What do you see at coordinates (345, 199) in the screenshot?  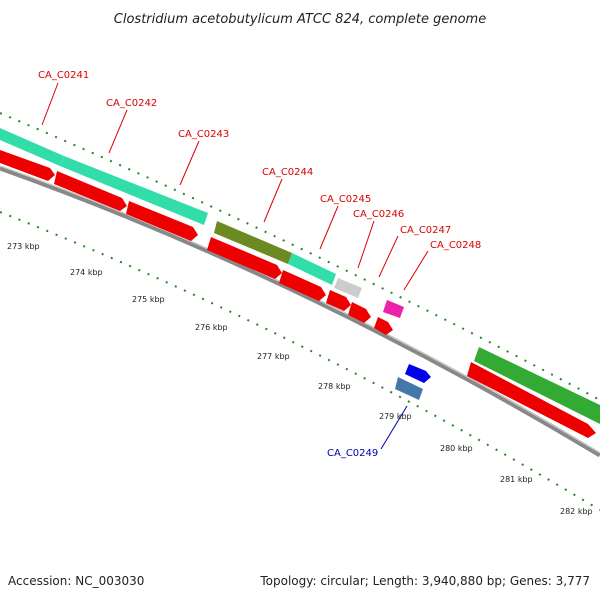 I see `gene-label-ca-c0245: CA_C0245` at bounding box center [345, 199].